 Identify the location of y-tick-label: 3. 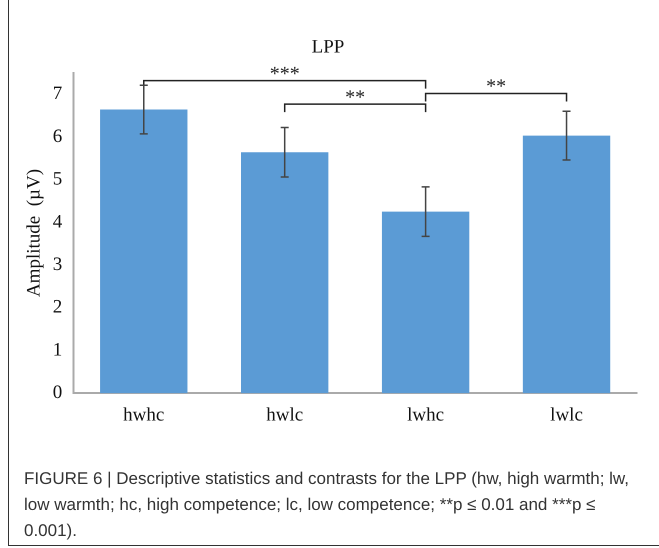
(57, 265).